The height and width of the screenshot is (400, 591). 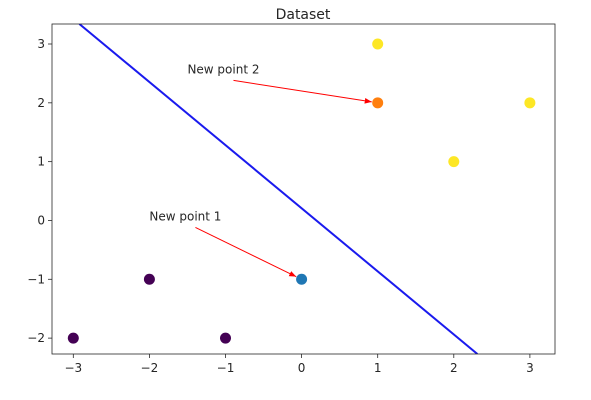 What do you see at coordinates (226, 368) in the screenshot?
I see `x-tick-label: −1` at bounding box center [226, 368].